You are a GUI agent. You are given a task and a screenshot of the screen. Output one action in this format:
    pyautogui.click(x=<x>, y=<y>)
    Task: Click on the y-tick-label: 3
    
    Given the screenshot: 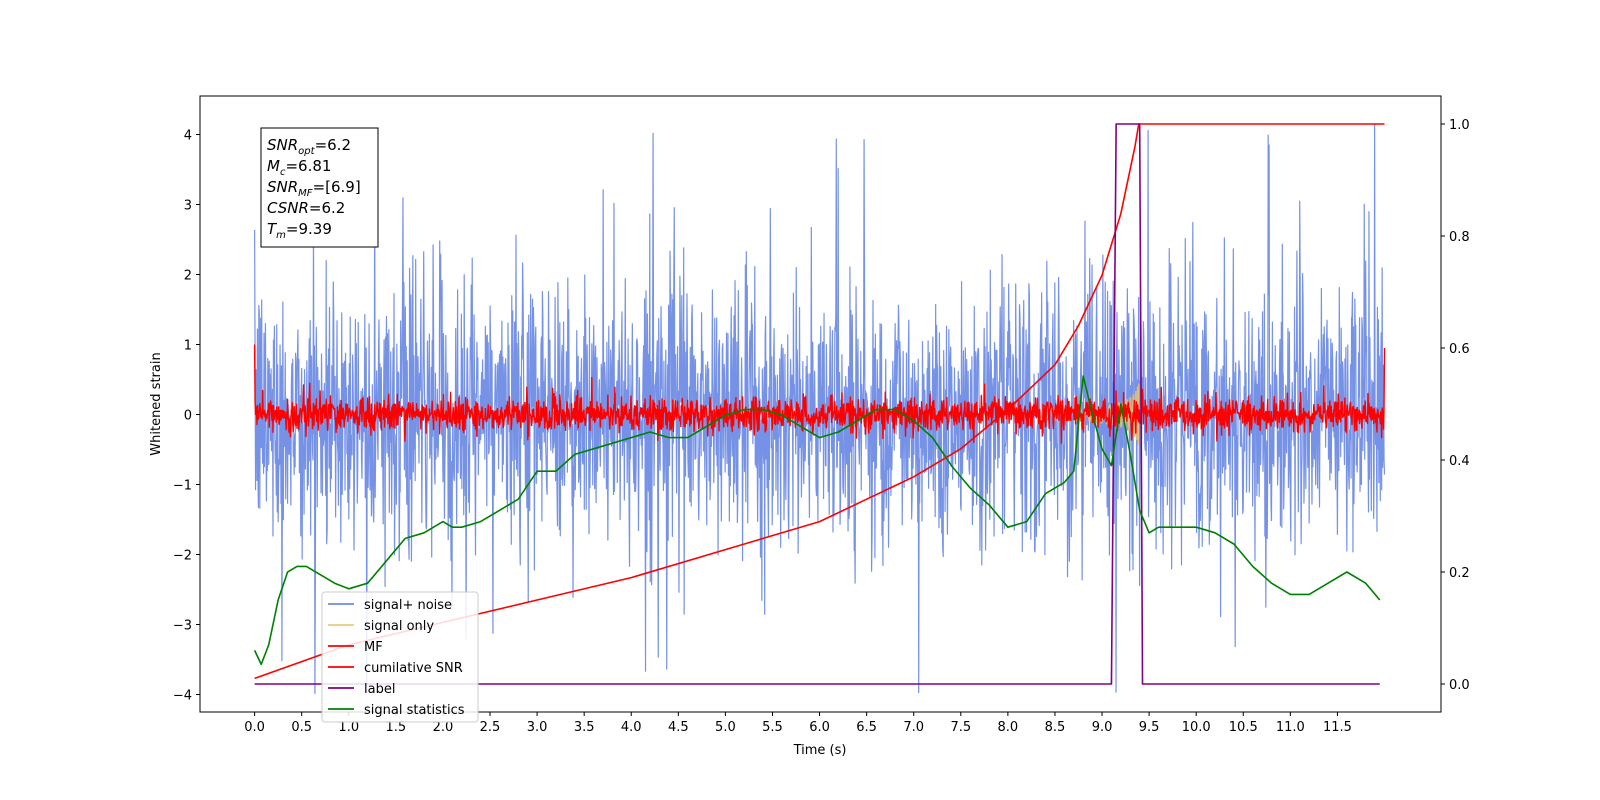 What is the action you would take?
    pyautogui.click(x=188, y=206)
    